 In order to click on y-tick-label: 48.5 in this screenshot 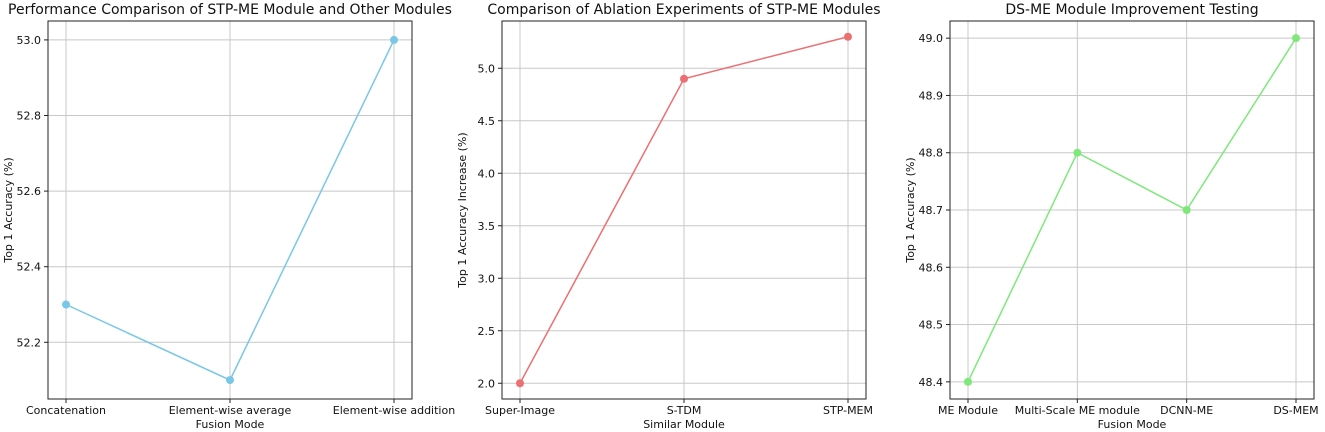, I will do `click(931, 325)`.